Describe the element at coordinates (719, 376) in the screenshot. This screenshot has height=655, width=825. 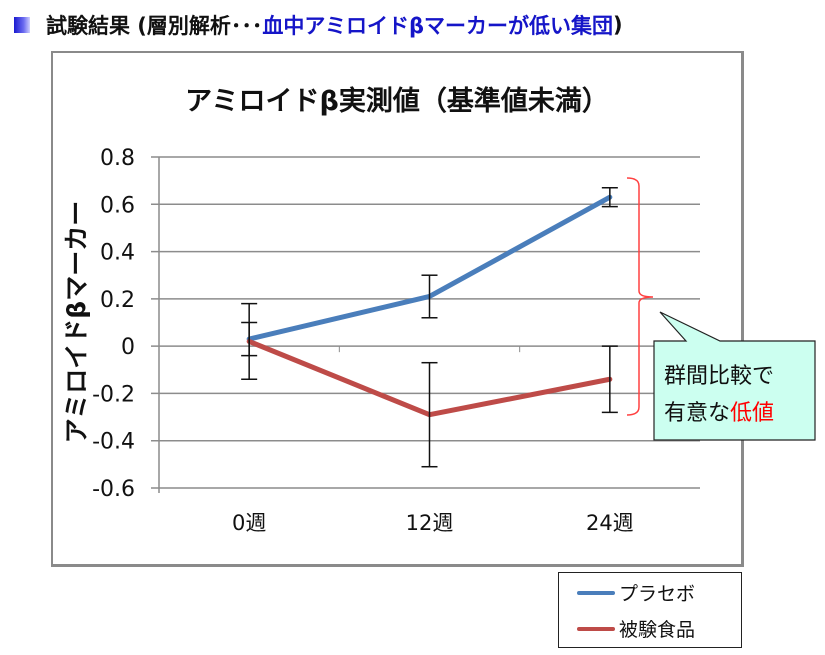
I see `callout-line1: 群間比較で` at that location.